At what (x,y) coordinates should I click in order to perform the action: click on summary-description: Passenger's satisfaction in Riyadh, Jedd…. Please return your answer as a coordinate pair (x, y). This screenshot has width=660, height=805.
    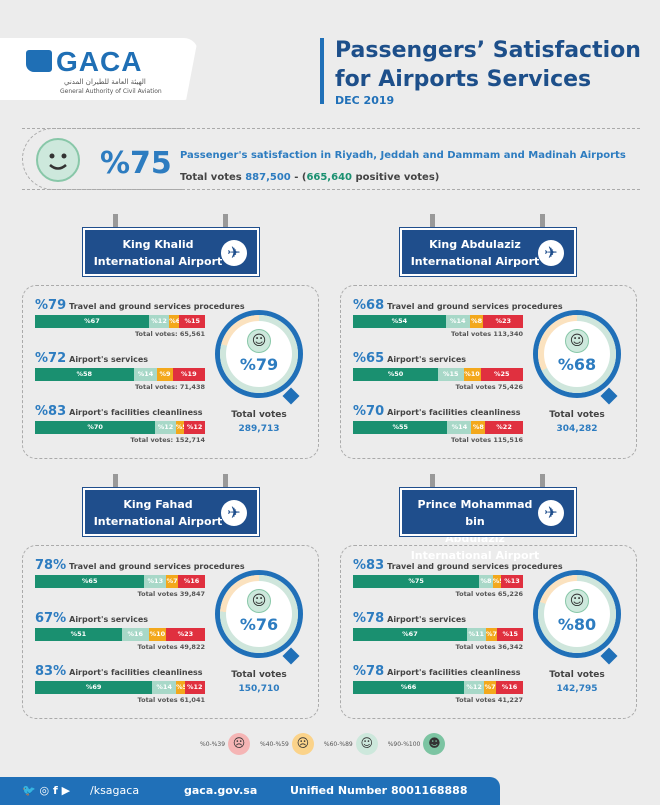
    Looking at the image, I should click on (403, 155).